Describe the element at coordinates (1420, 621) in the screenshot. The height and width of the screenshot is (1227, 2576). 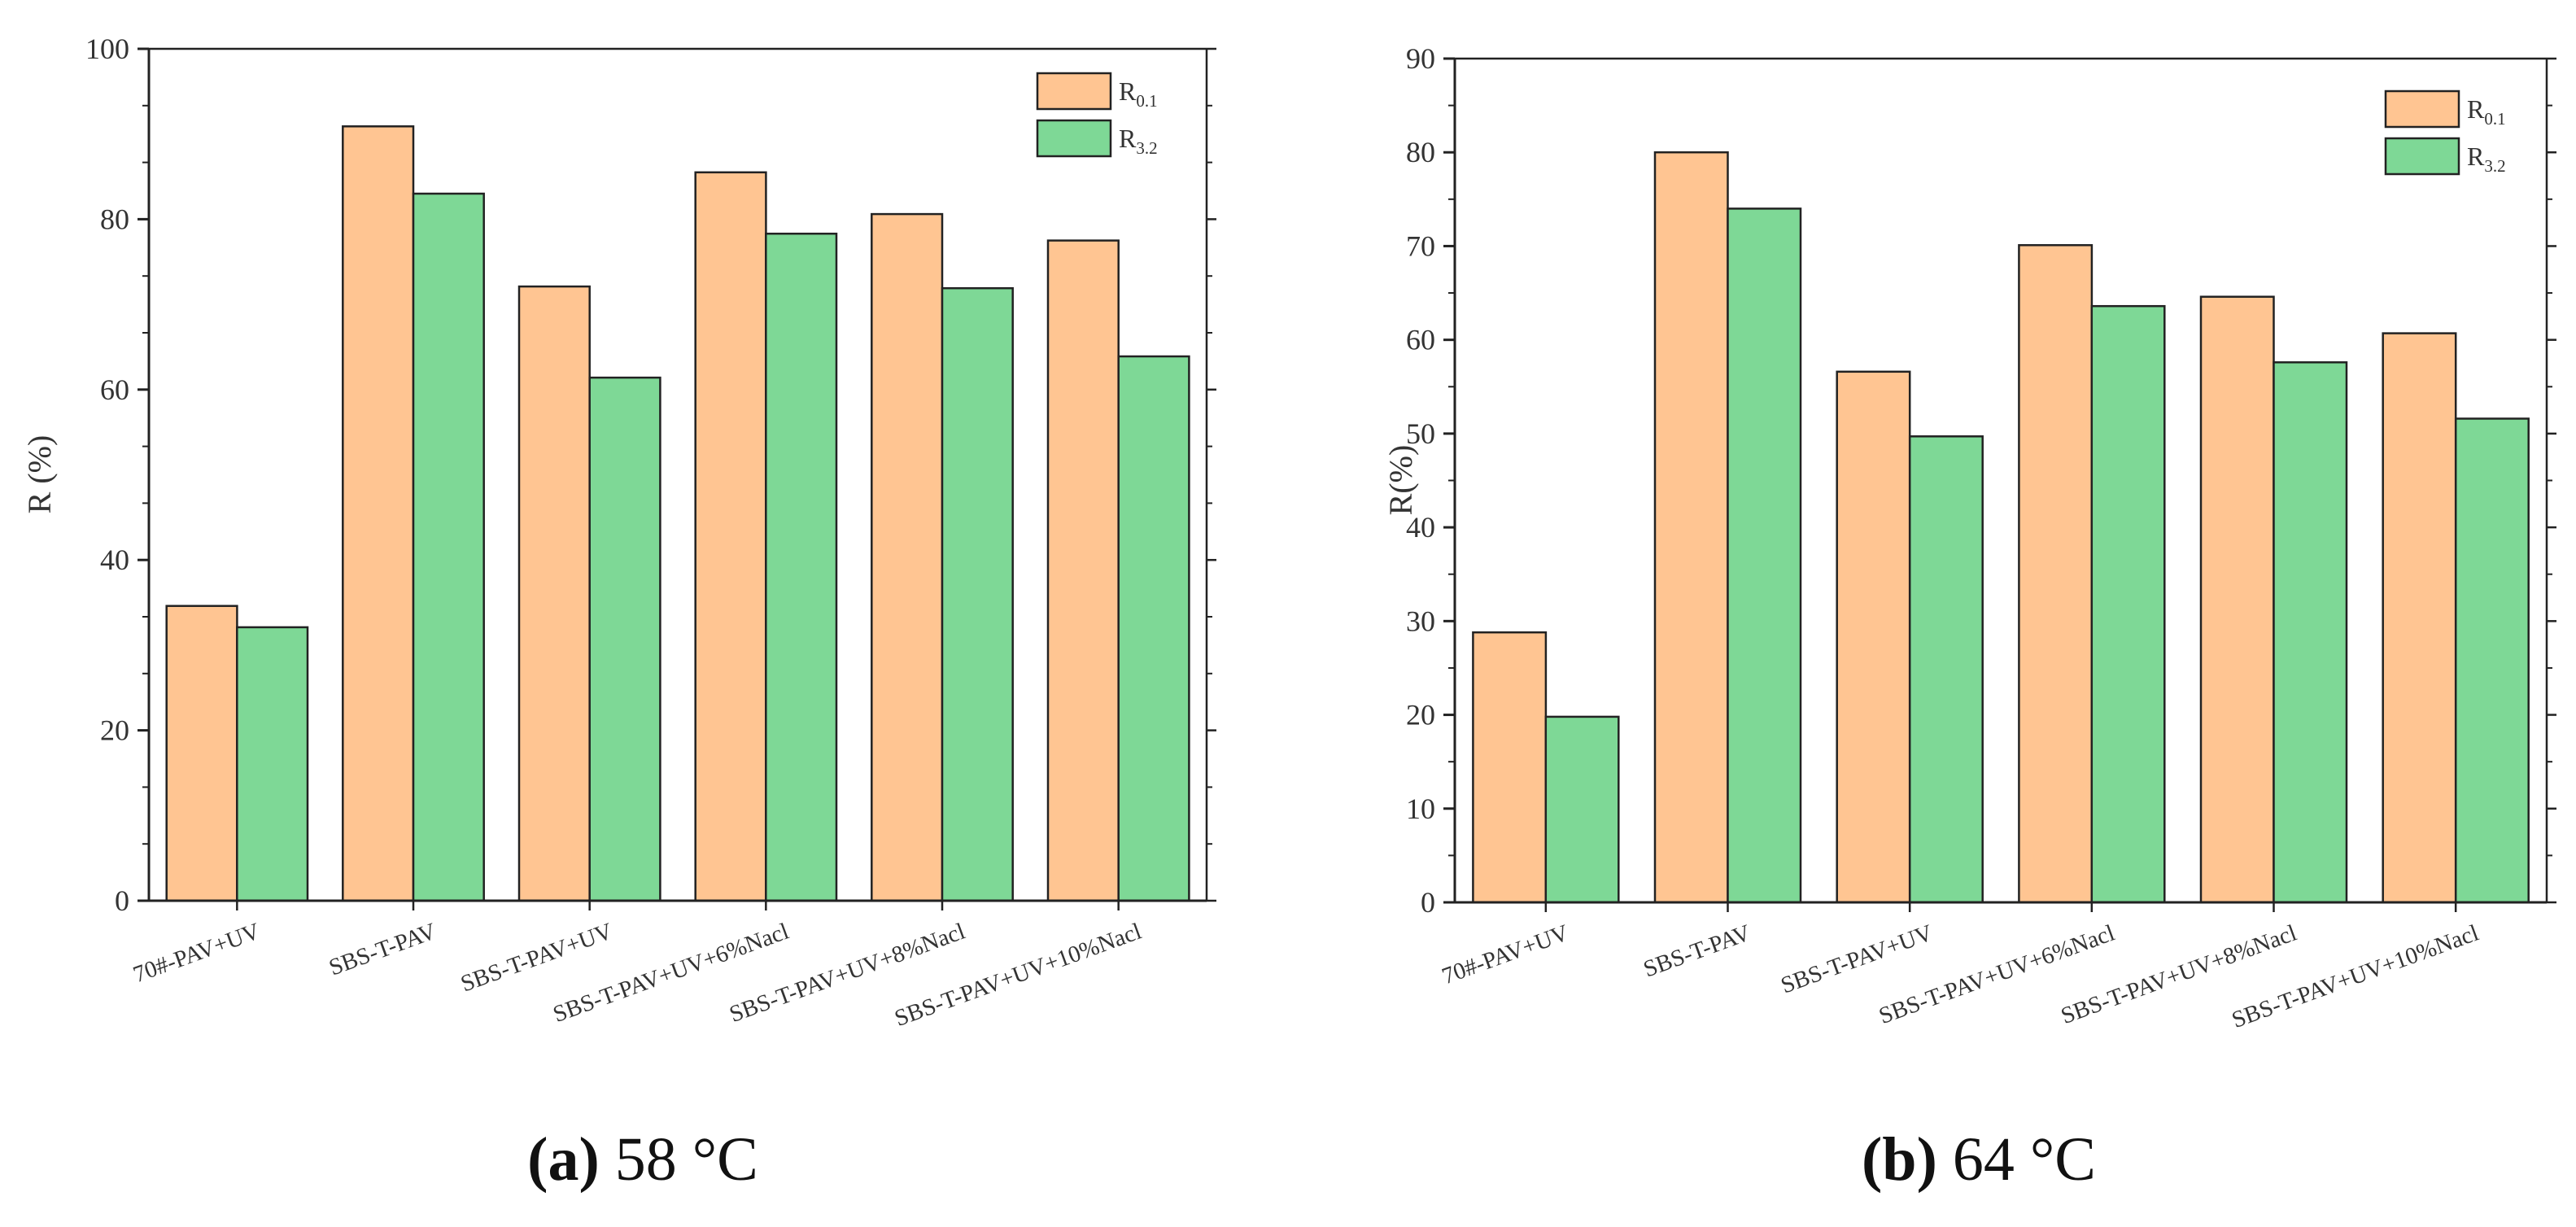
I see `y-tick-label: 30` at that location.